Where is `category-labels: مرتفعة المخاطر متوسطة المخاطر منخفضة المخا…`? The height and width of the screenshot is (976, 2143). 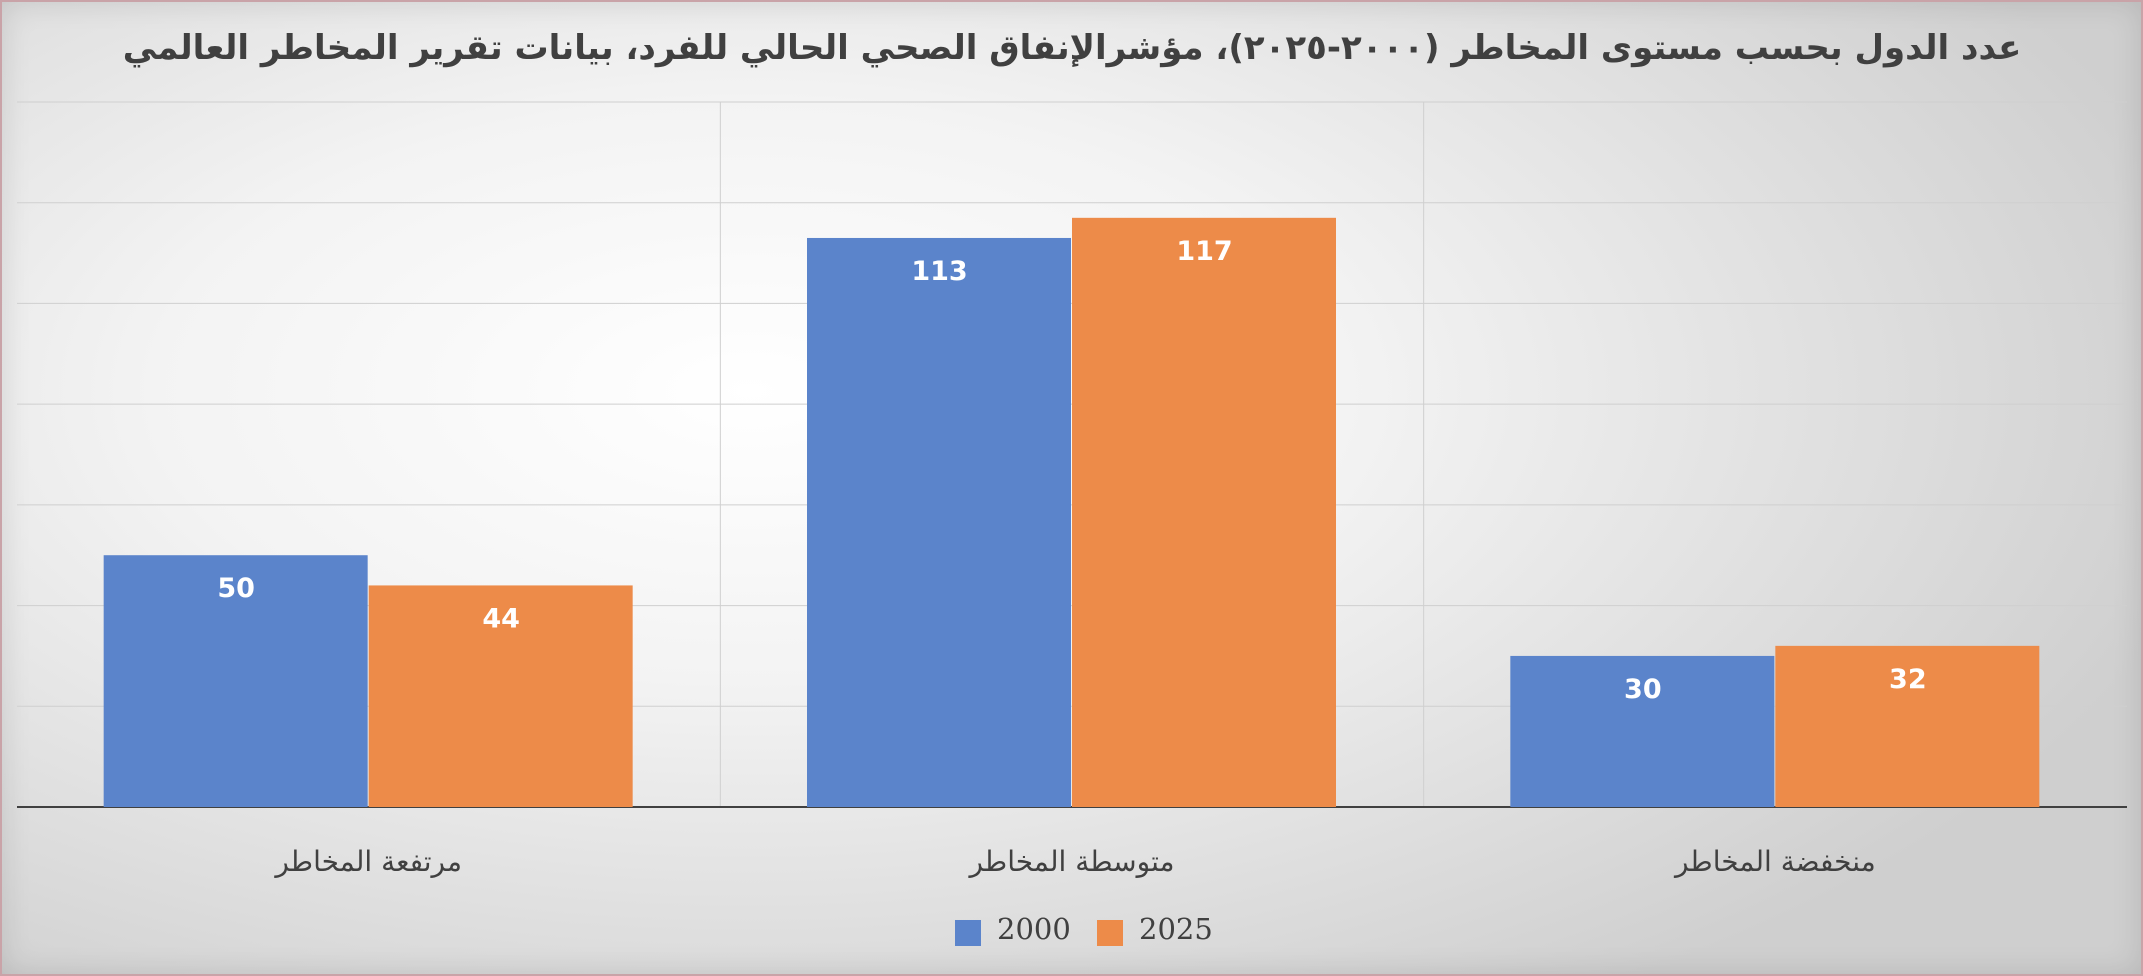
category-labels: مرتفعة المخاطر متوسطة المخاطر منخفضة المخا… is located at coordinates (1074, 861).